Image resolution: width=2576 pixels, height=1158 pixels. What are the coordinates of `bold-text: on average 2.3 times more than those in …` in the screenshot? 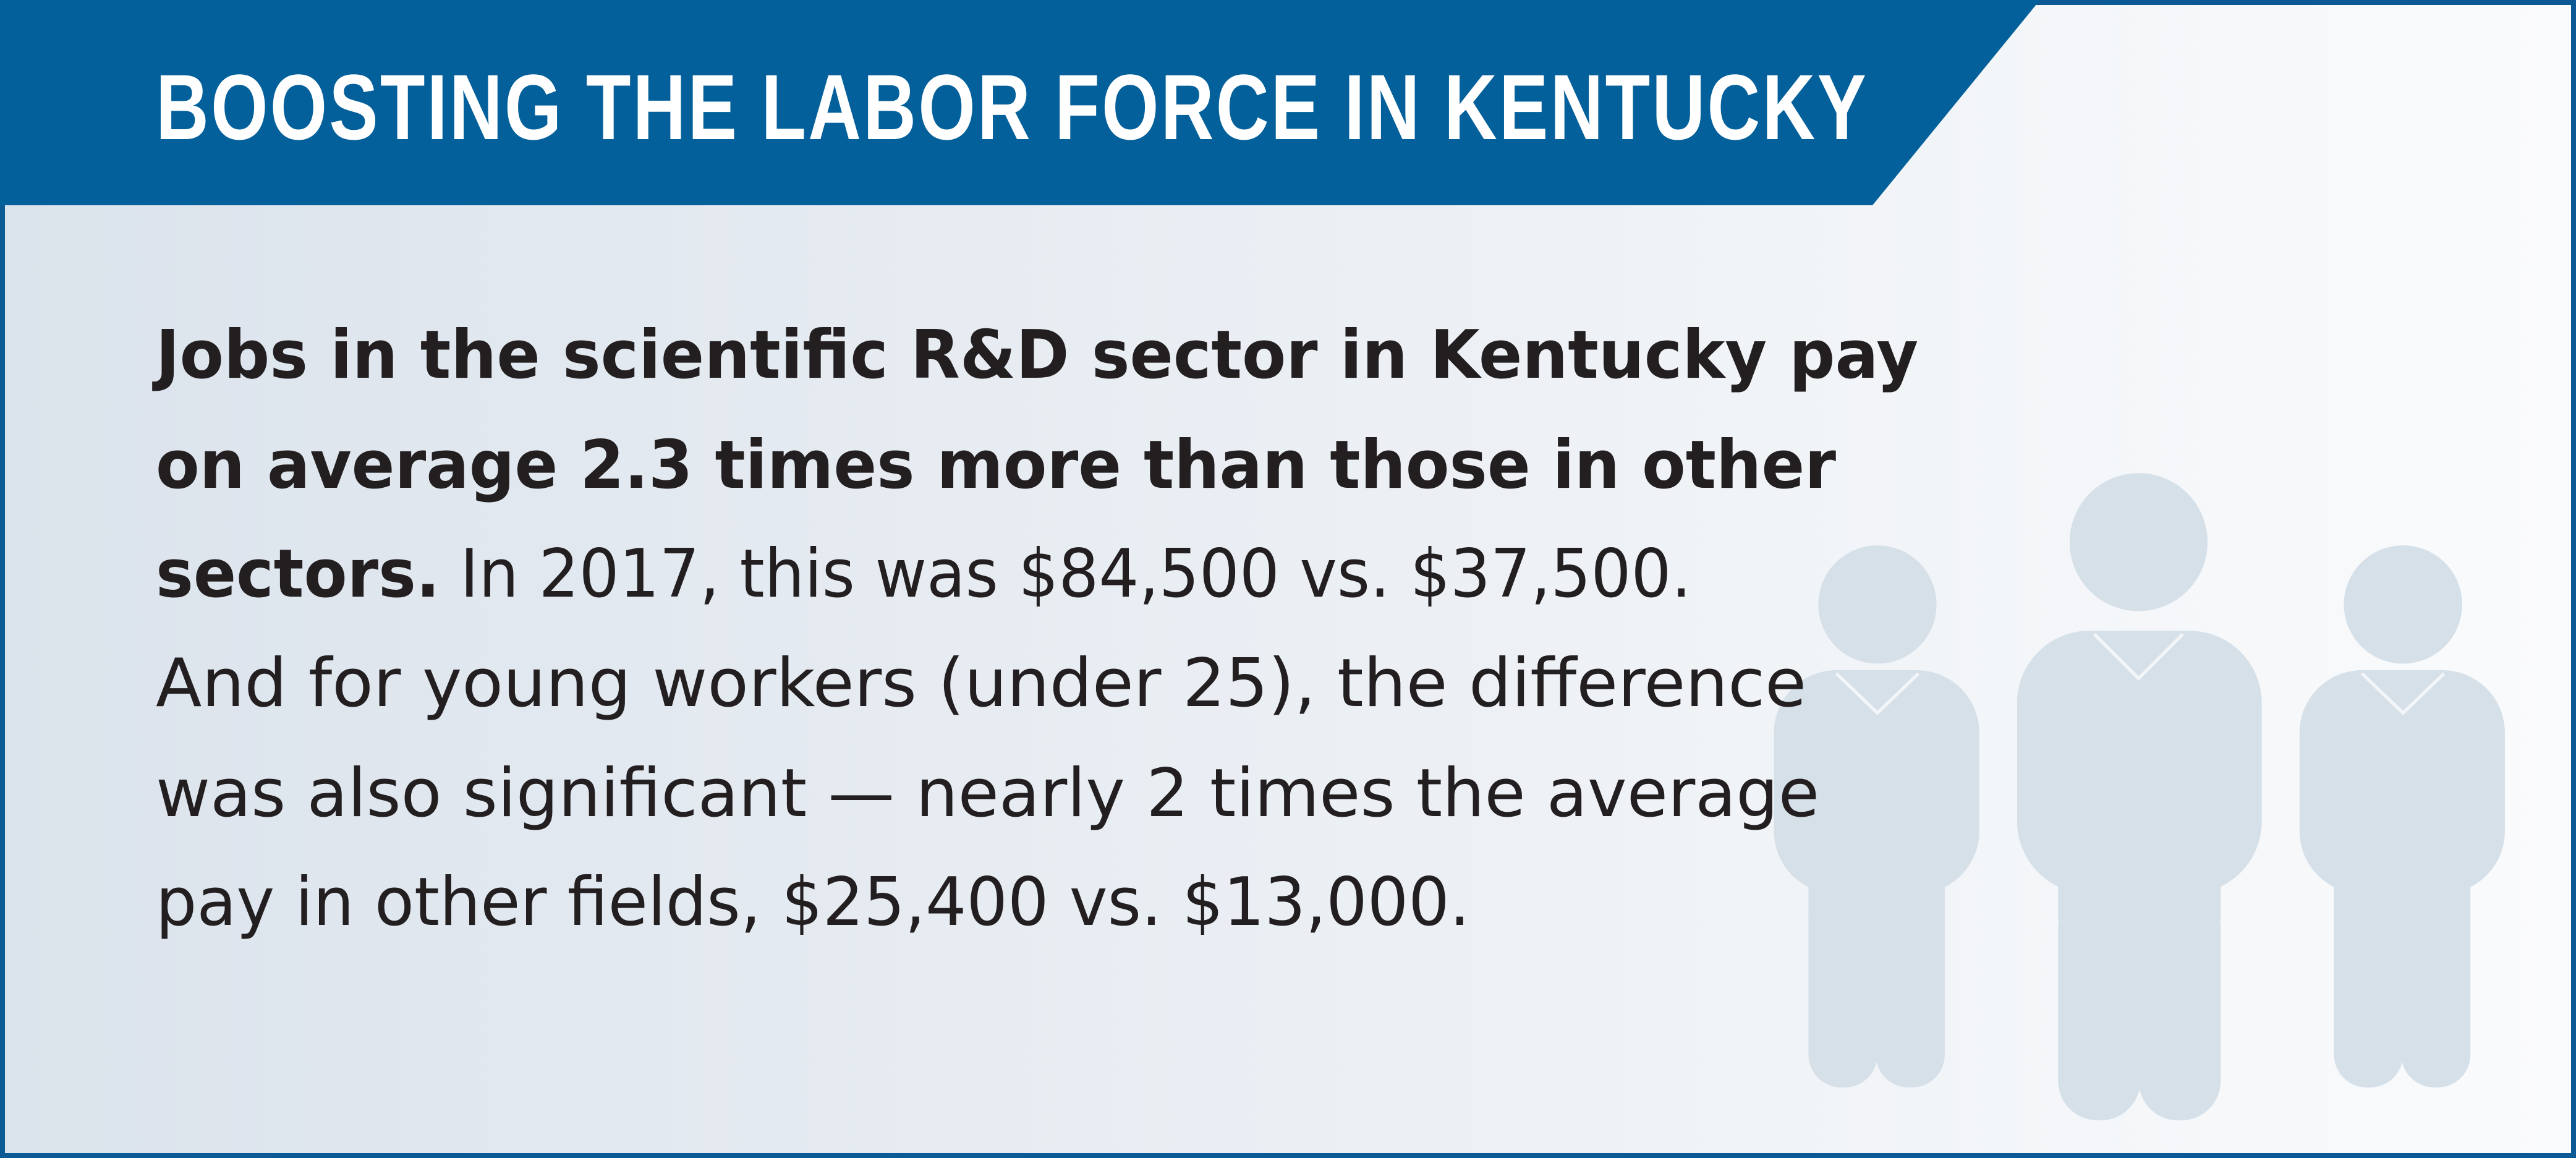 It's located at (996, 465).